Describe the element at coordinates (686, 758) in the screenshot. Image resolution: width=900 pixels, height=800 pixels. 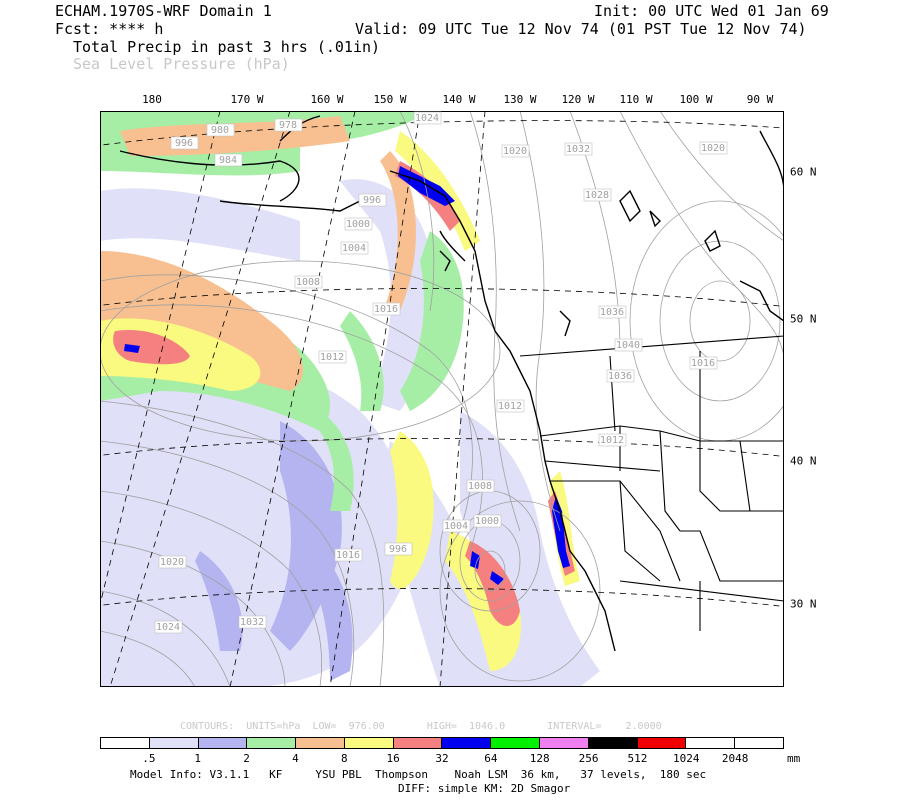
I see `colorbar-label: 1024` at that location.